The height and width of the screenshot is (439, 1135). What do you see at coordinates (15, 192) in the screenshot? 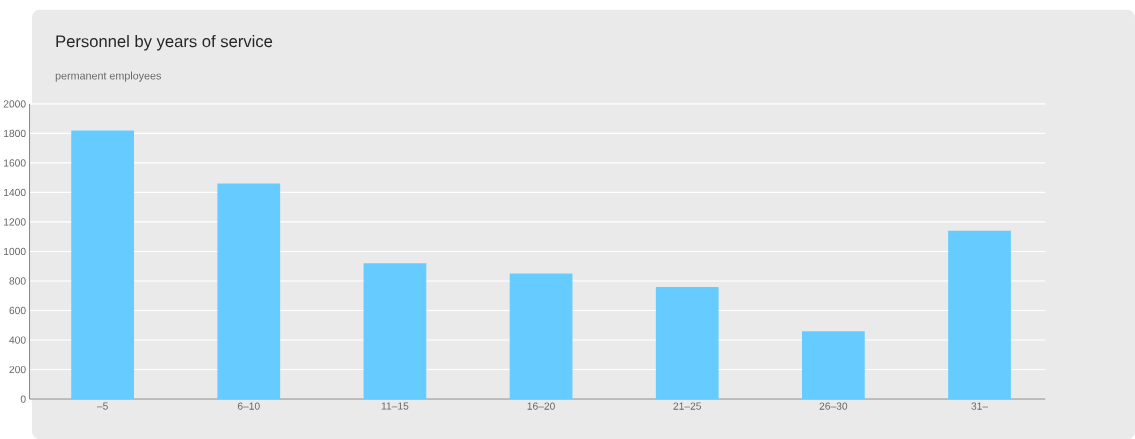
I see `y-tick-label: 1400` at bounding box center [15, 192].